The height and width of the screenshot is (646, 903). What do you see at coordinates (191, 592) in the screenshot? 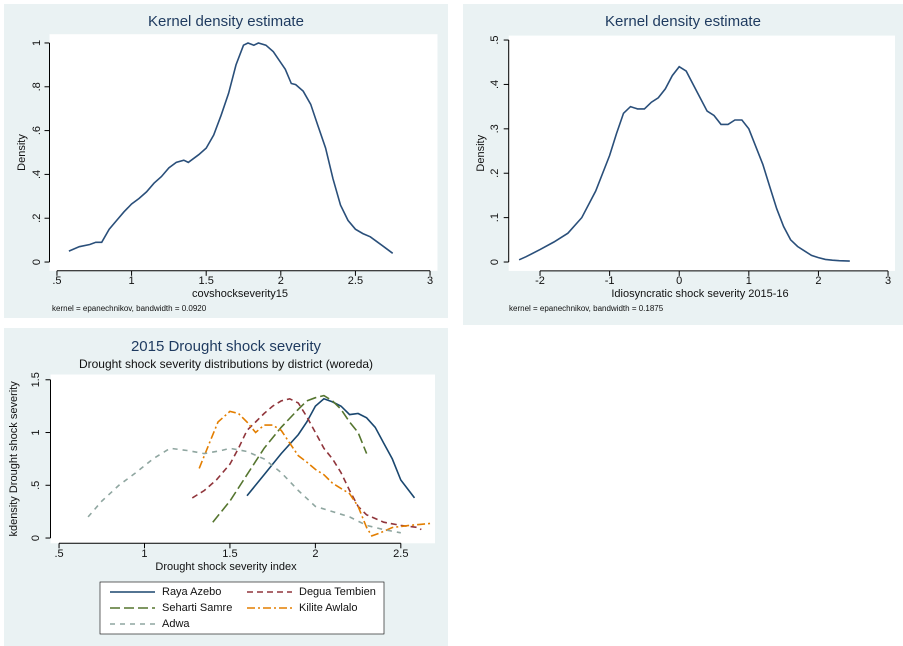
I see `legend-label: Raya Azebo` at bounding box center [191, 592].